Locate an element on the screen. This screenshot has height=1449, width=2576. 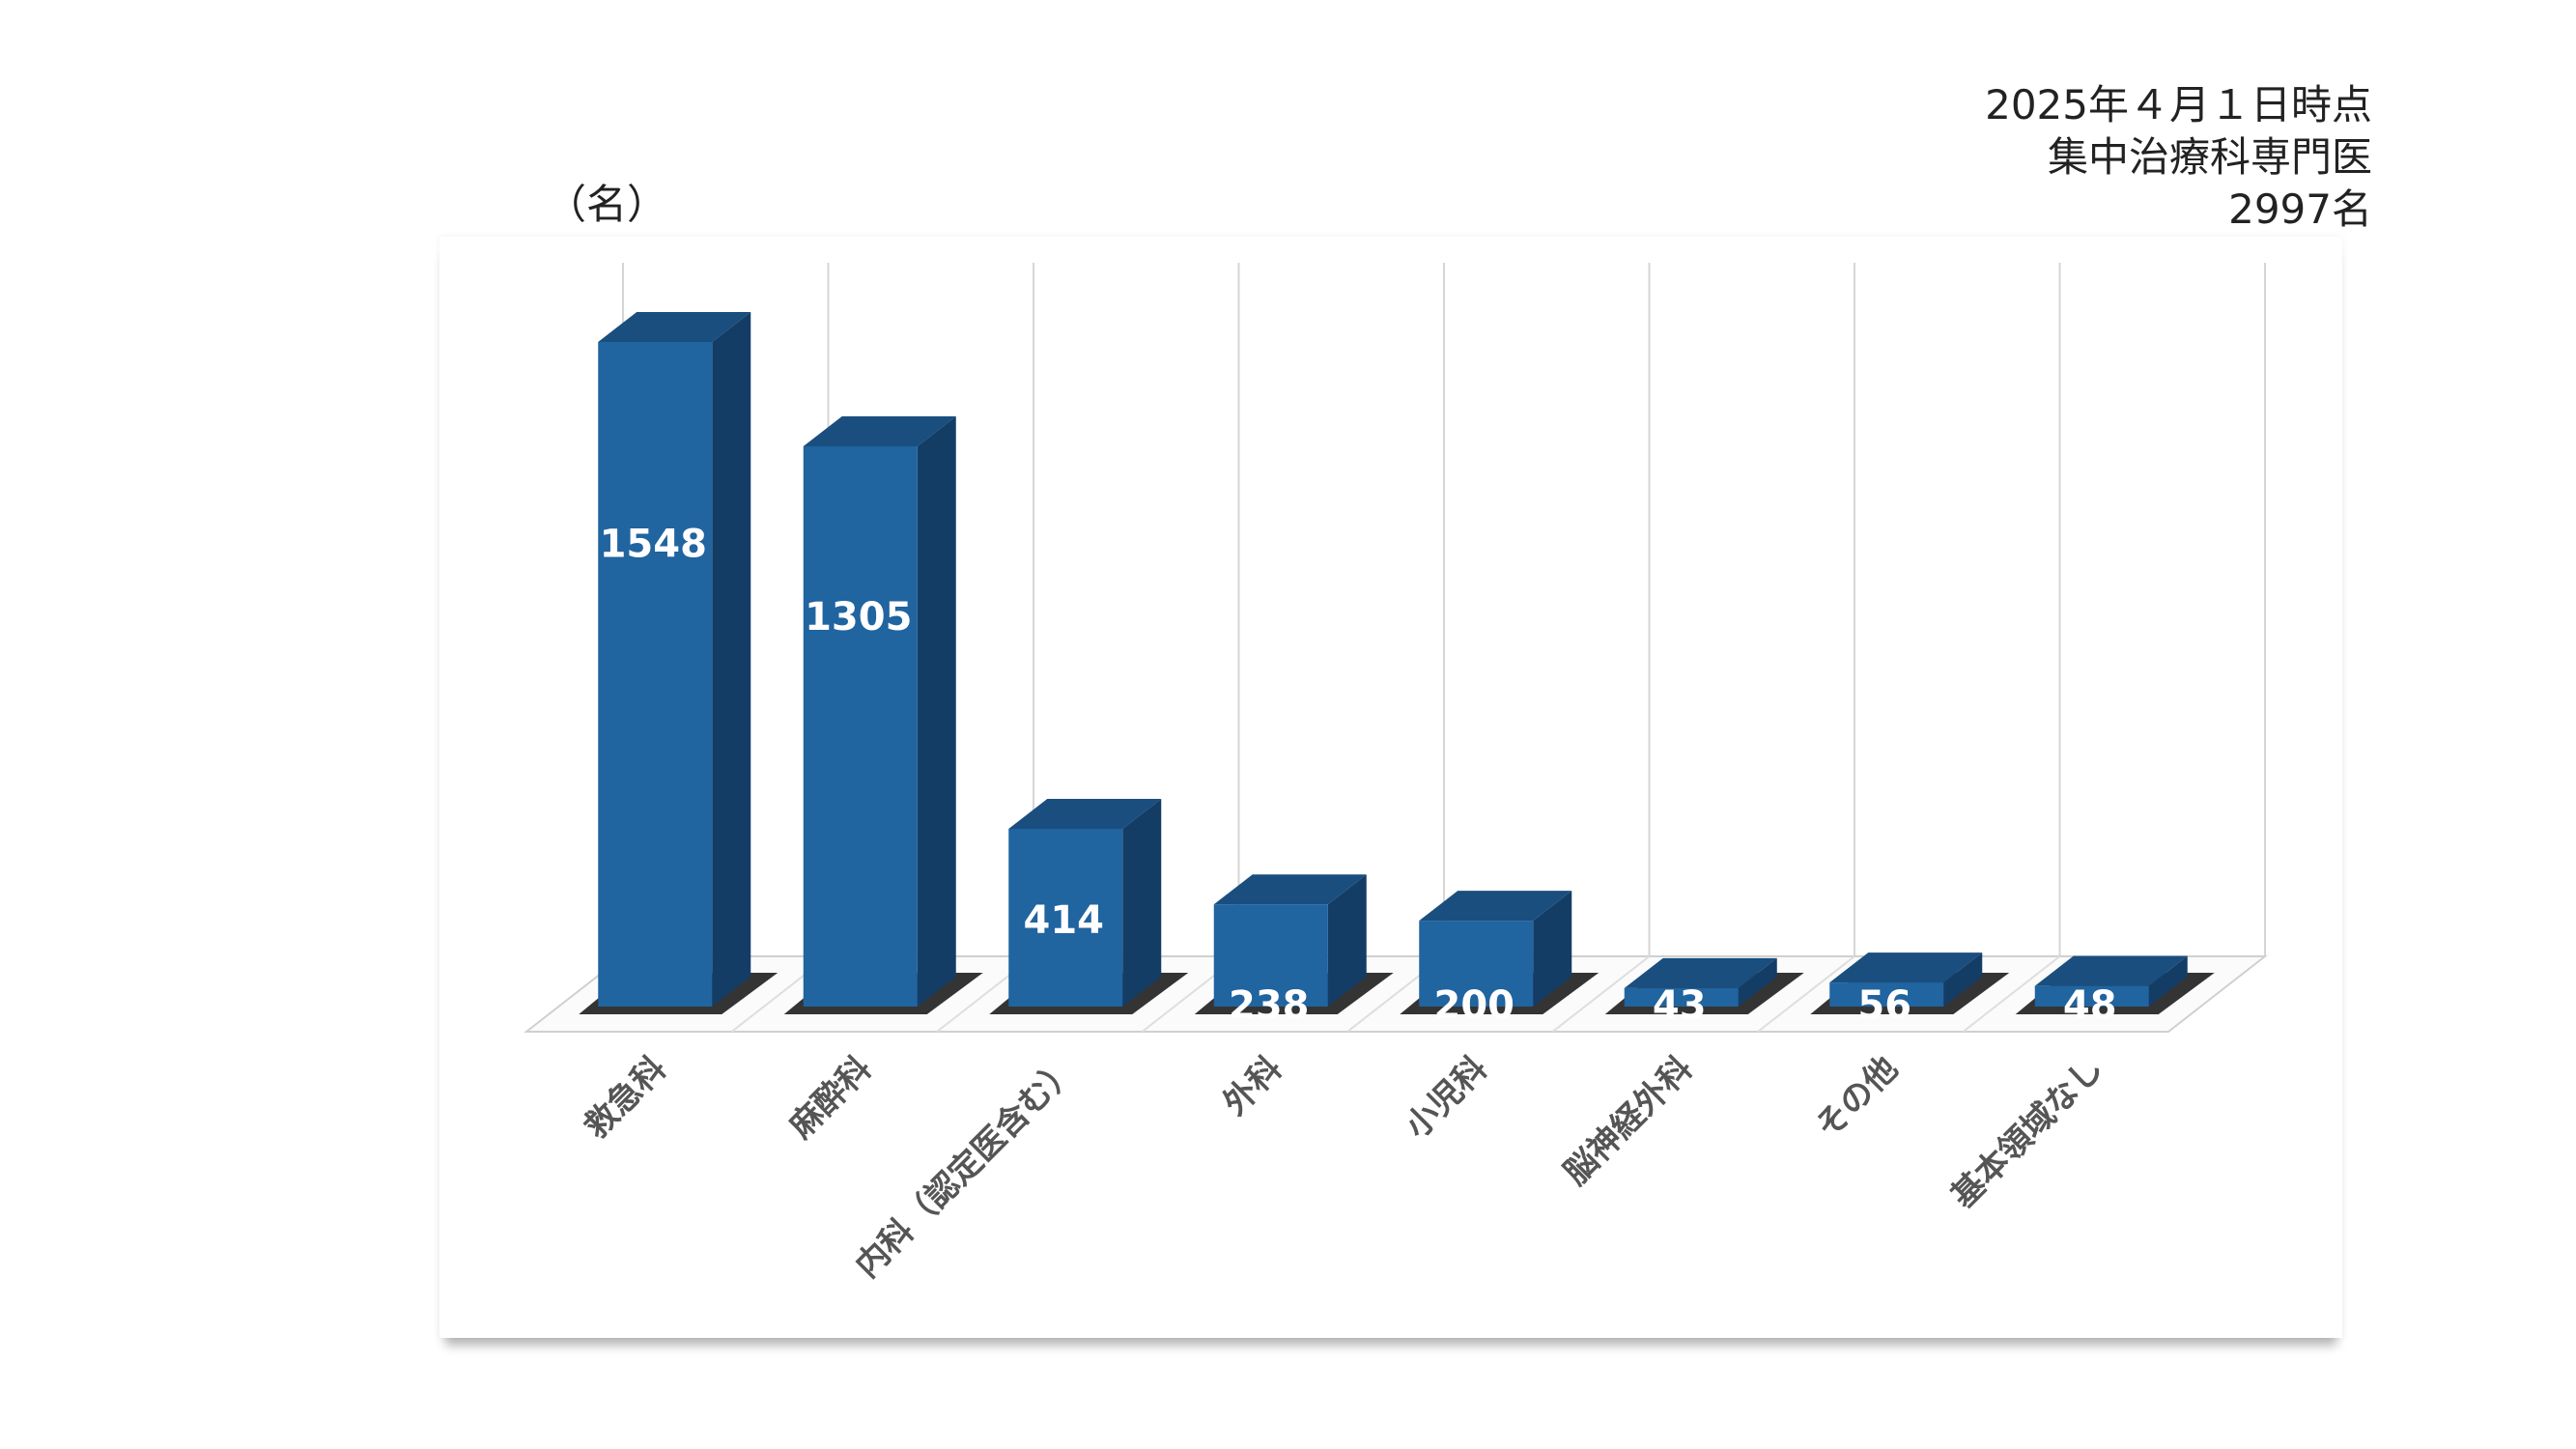
bar-value-label: 43 is located at coordinates (1680, 1005).